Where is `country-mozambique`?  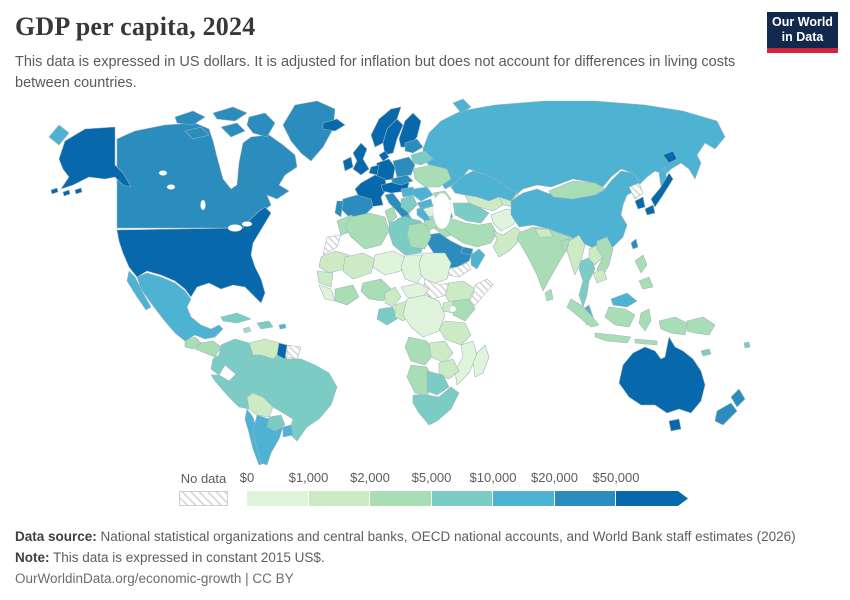 country-mozambique is located at coordinates (466, 363).